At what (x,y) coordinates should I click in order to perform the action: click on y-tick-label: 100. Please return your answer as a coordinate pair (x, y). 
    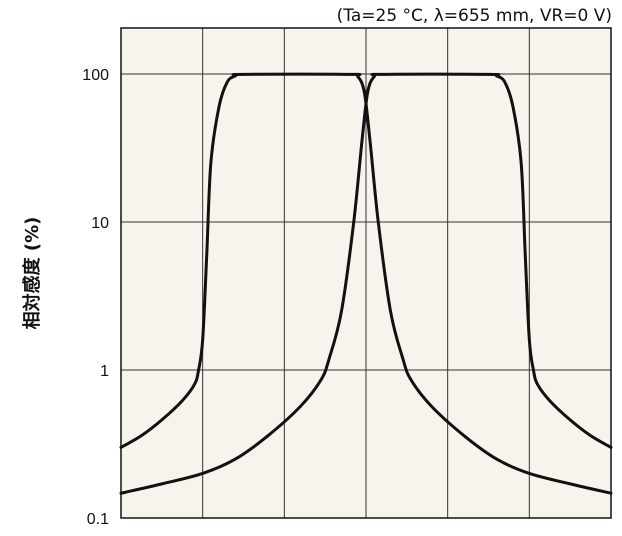
    Looking at the image, I should click on (95, 75).